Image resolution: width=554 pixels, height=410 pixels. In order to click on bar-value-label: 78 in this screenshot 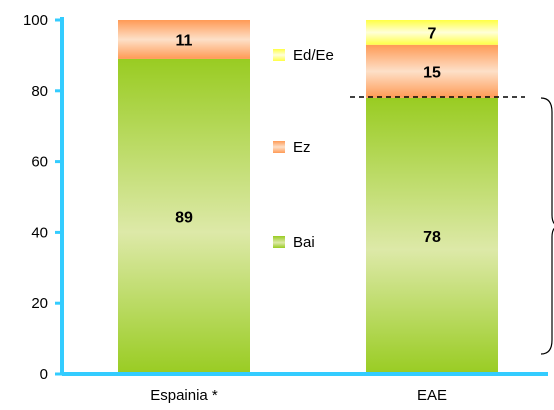, I will do `click(432, 237)`.